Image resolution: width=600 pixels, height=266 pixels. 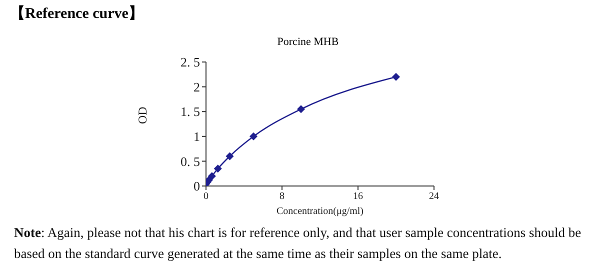 I want to click on x-tick-label: 0, so click(x=206, y=196).